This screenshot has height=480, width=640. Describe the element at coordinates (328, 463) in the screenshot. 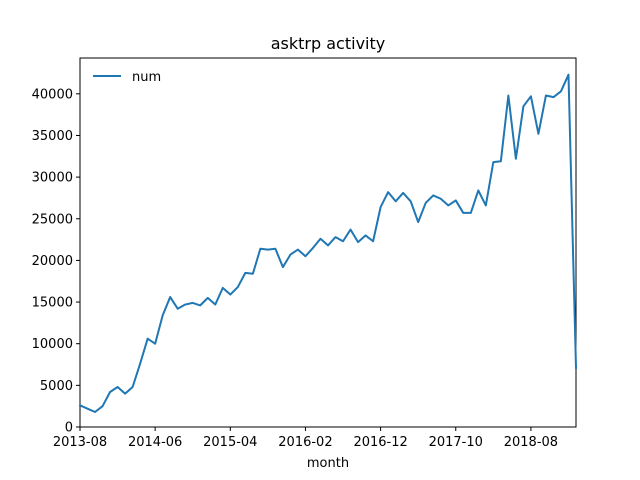

I see `x-axis-label: month` at that location.